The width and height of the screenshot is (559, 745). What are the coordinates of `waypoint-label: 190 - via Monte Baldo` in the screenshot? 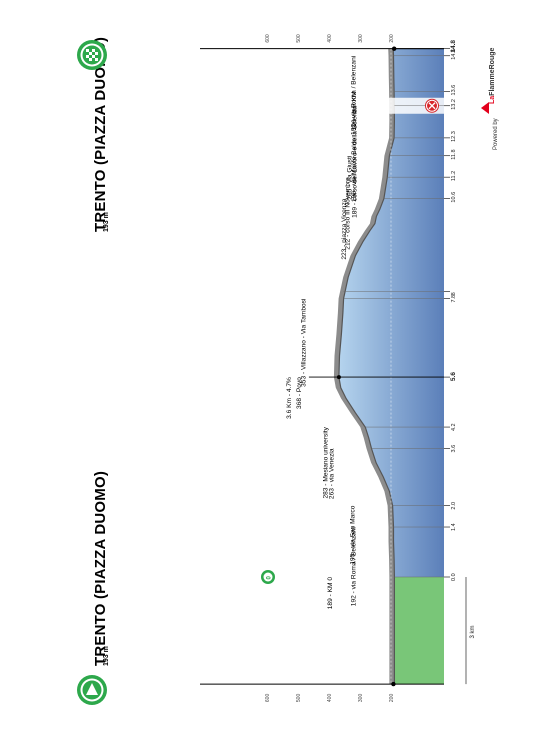 It's located at (354, 170).